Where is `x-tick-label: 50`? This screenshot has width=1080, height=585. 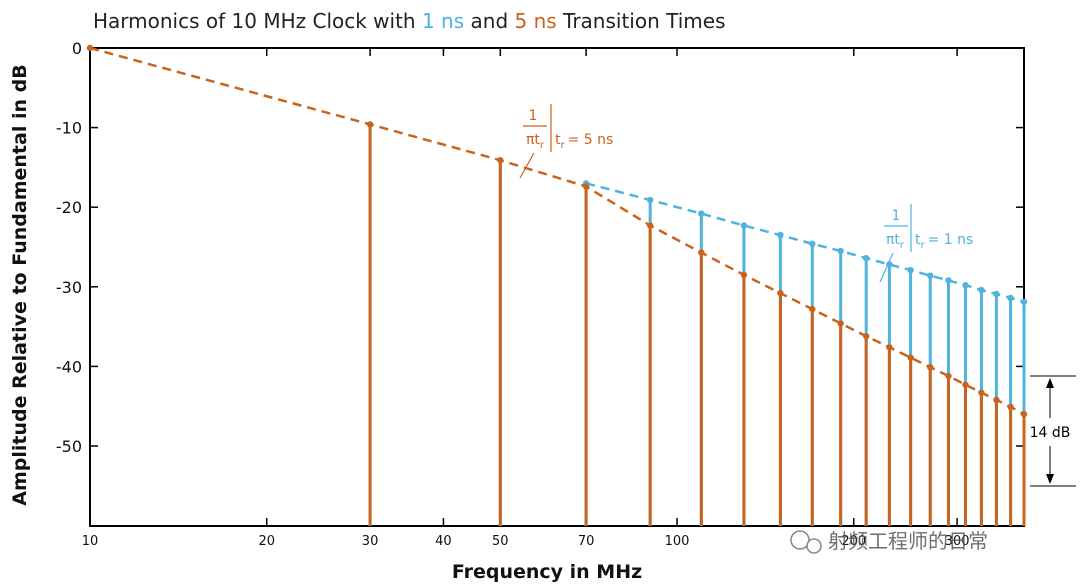 x-tick-label: 50 is located at coordinates (500, 541).